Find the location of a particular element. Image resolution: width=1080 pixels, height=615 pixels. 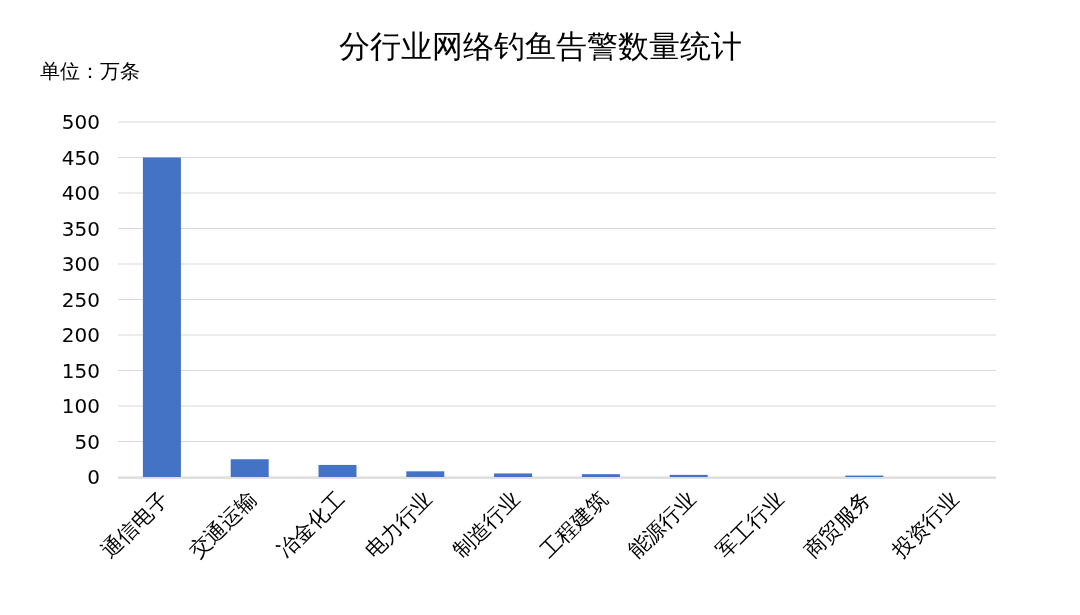

y-tick-label: 0 is located at coordinates (93, 477).